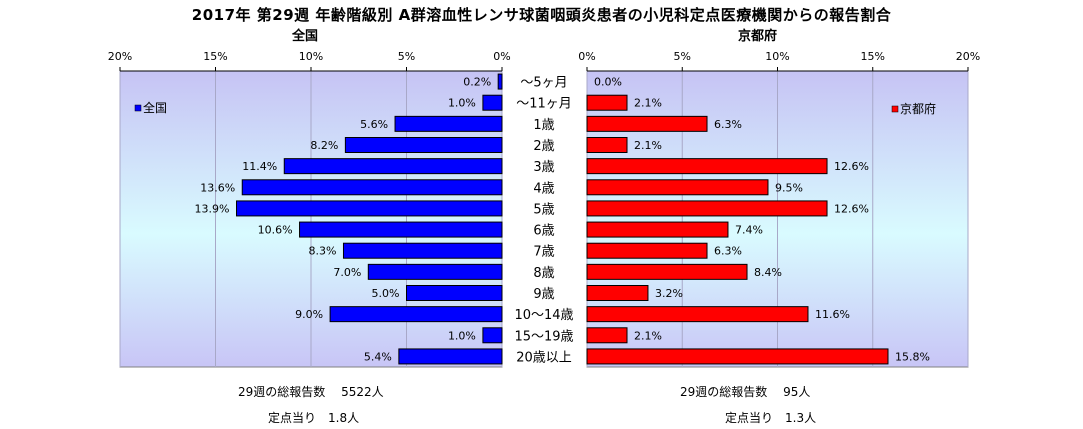  Describe the element at coordinates (682, 56) in the screenshot. I see `right-tick-label: 5%` at that location.